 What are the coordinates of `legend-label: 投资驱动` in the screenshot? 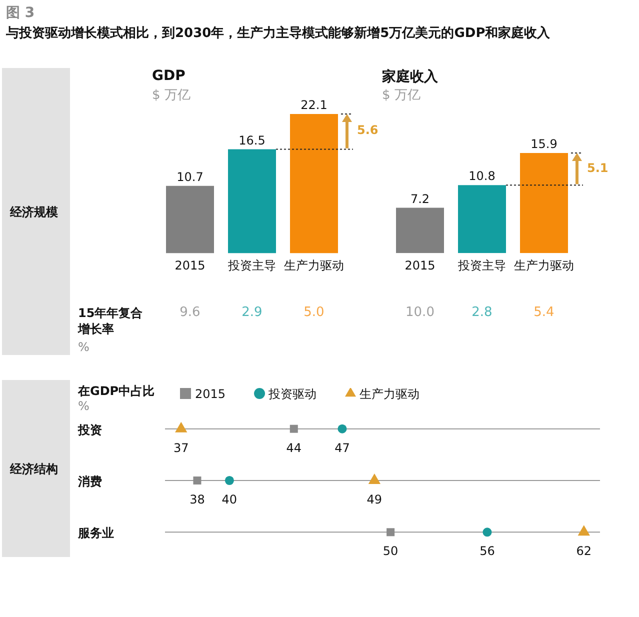 It's located at (292, 394).